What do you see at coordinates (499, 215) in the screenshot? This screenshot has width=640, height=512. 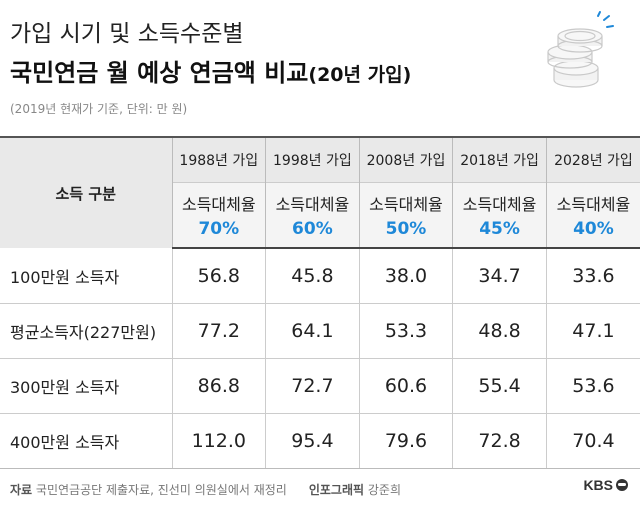 I see `ratio-header: 소득대체율 45%` at bounding box center [499, 215].